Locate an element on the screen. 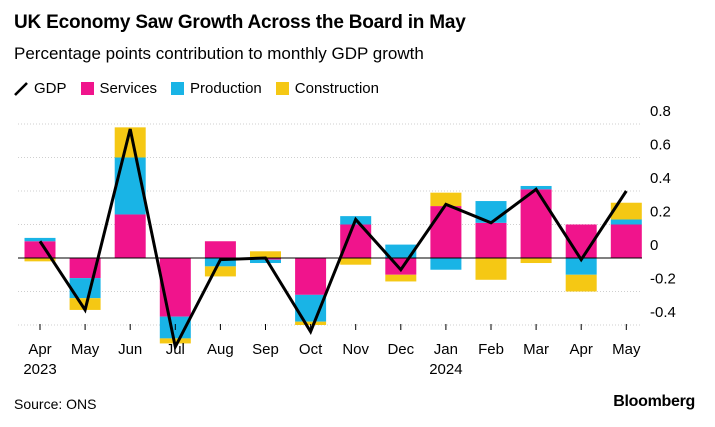 This screenshot has height=427, width=715. legend-label-construction: Construction is located at coordinates (336, 88).